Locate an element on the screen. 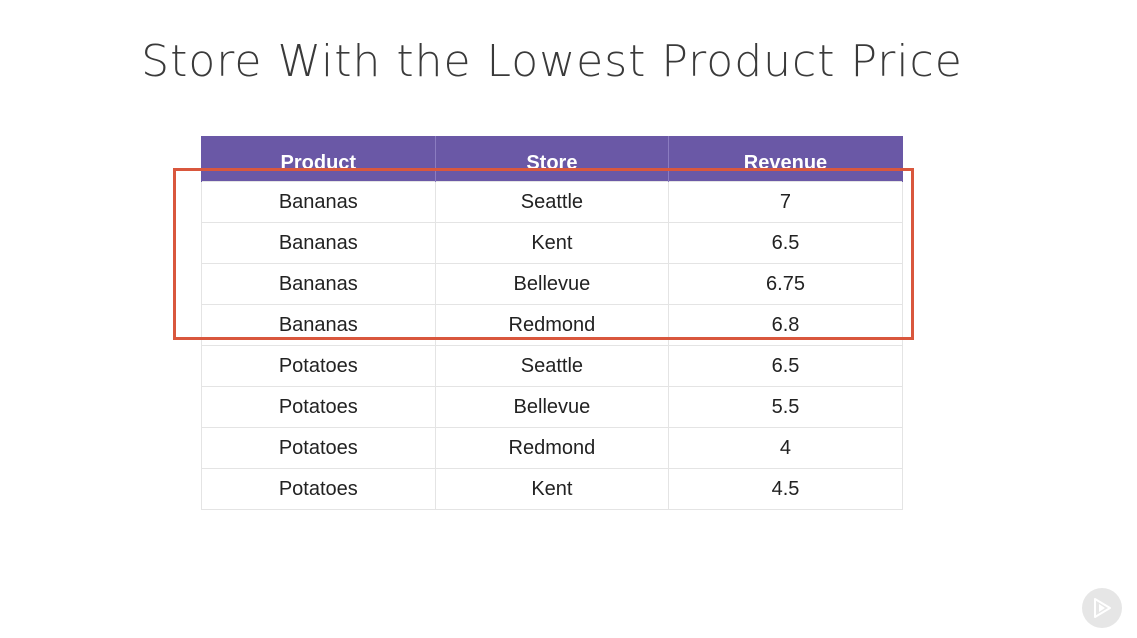 The width and height of the screenshot is (1137, 638). table-row: Potatoes Bellevue 5.5 is located at coordinates (552, 407).